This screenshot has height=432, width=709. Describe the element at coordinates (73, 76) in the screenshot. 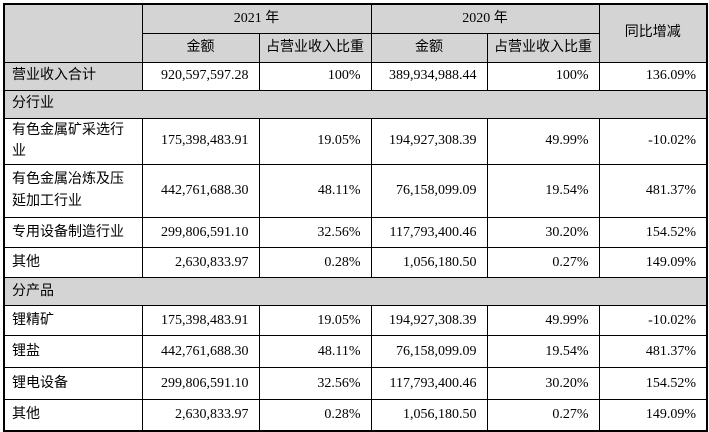

I see `row-label: 营业收入合计` at that location.